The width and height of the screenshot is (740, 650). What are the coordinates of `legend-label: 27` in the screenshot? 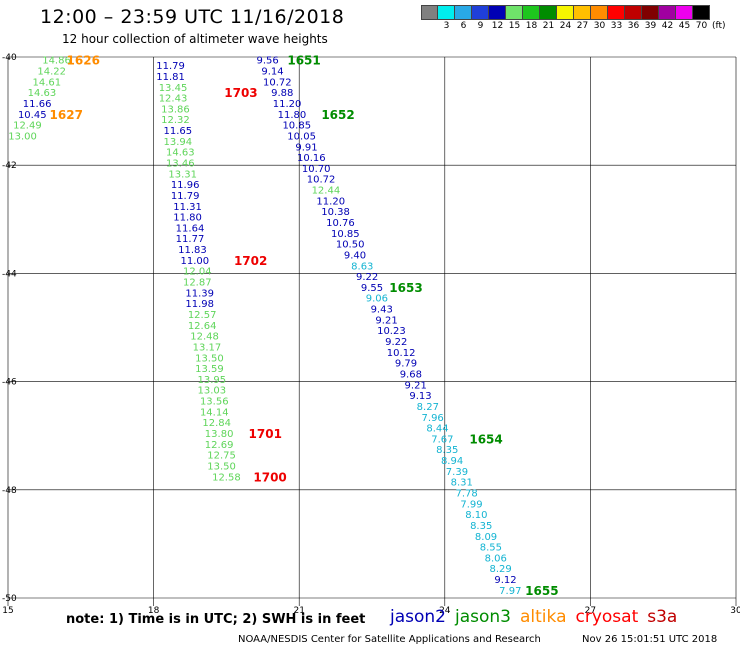 It's located at (582, 26).